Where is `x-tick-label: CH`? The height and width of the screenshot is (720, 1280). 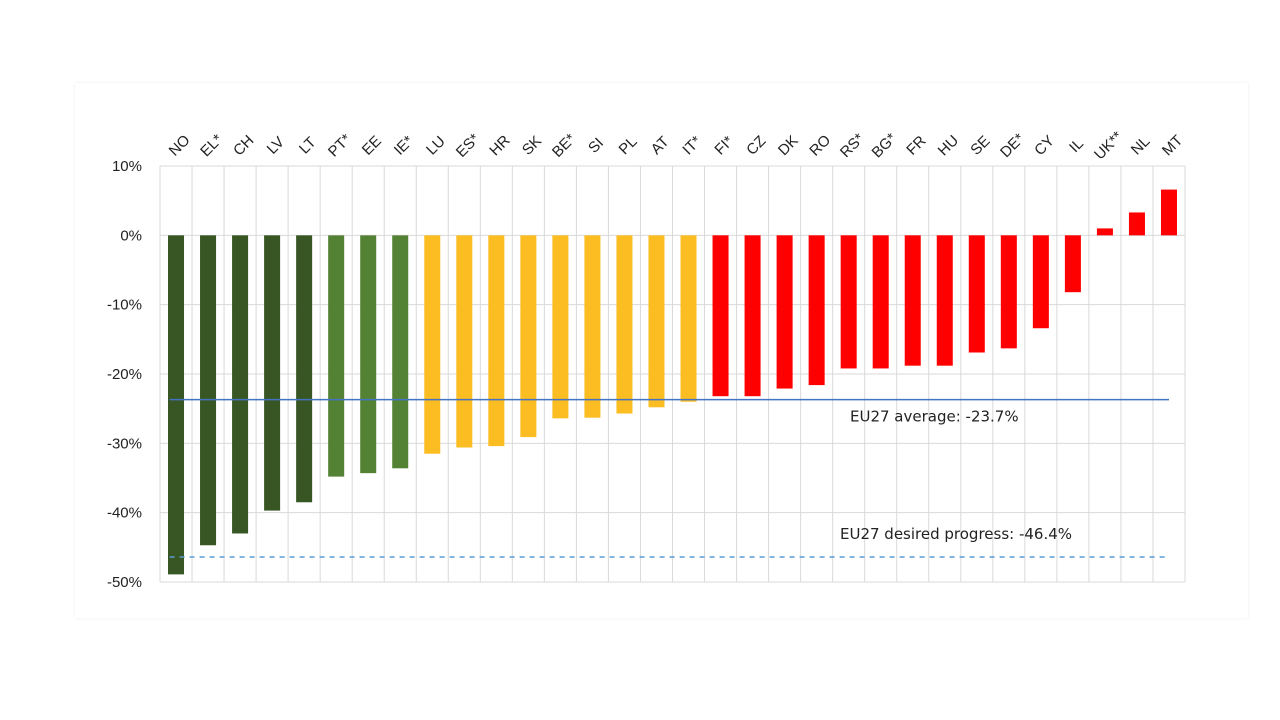
x-tick-label: CH is located at coordinates (243, 145).